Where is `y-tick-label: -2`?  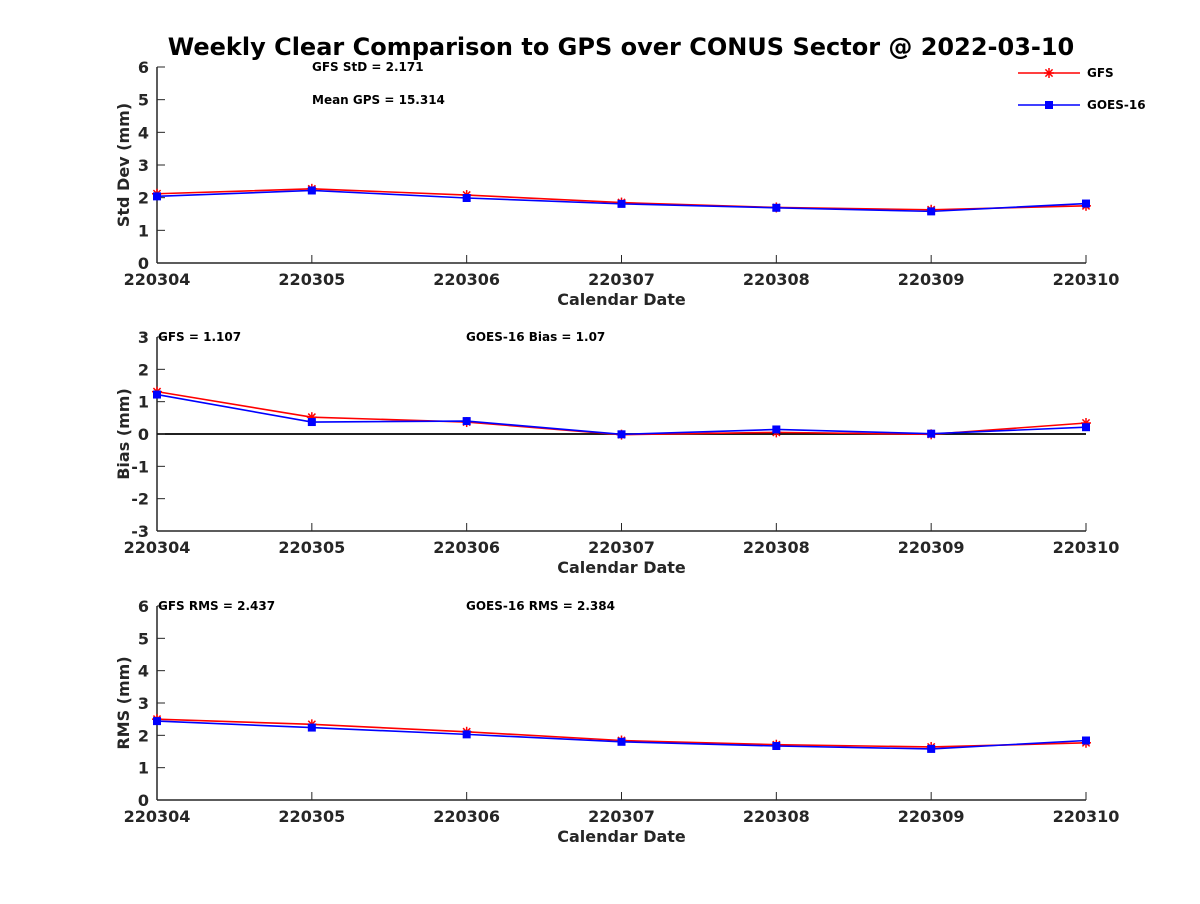 y-tick-label: -2 is located at coordinates (140, 499).